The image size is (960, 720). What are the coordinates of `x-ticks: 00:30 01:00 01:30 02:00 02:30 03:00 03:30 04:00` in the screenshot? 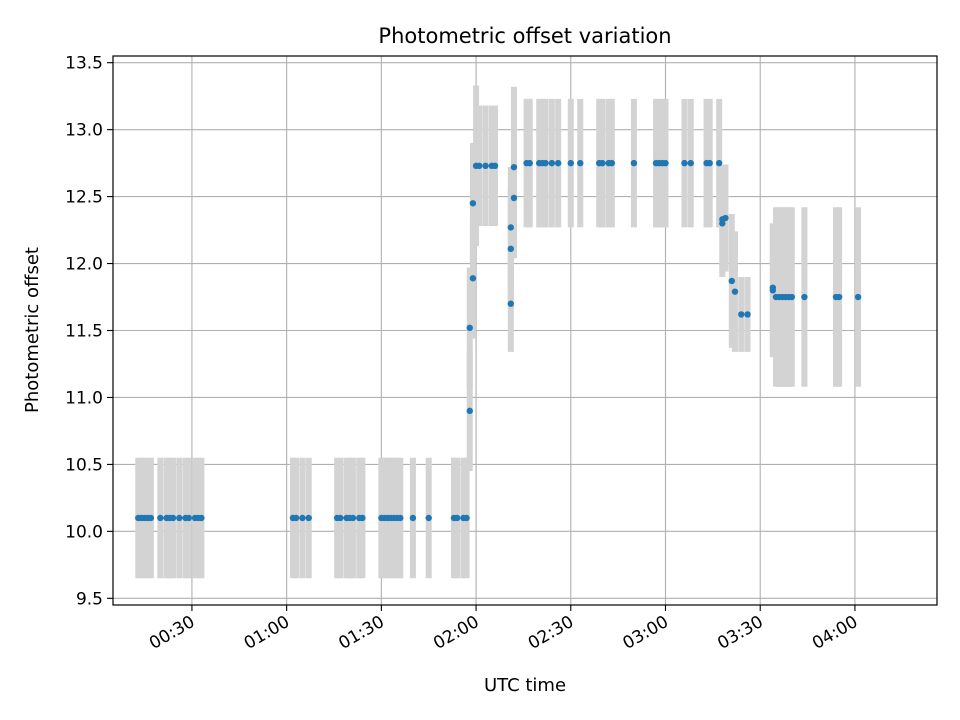 It's located at (503, 629).